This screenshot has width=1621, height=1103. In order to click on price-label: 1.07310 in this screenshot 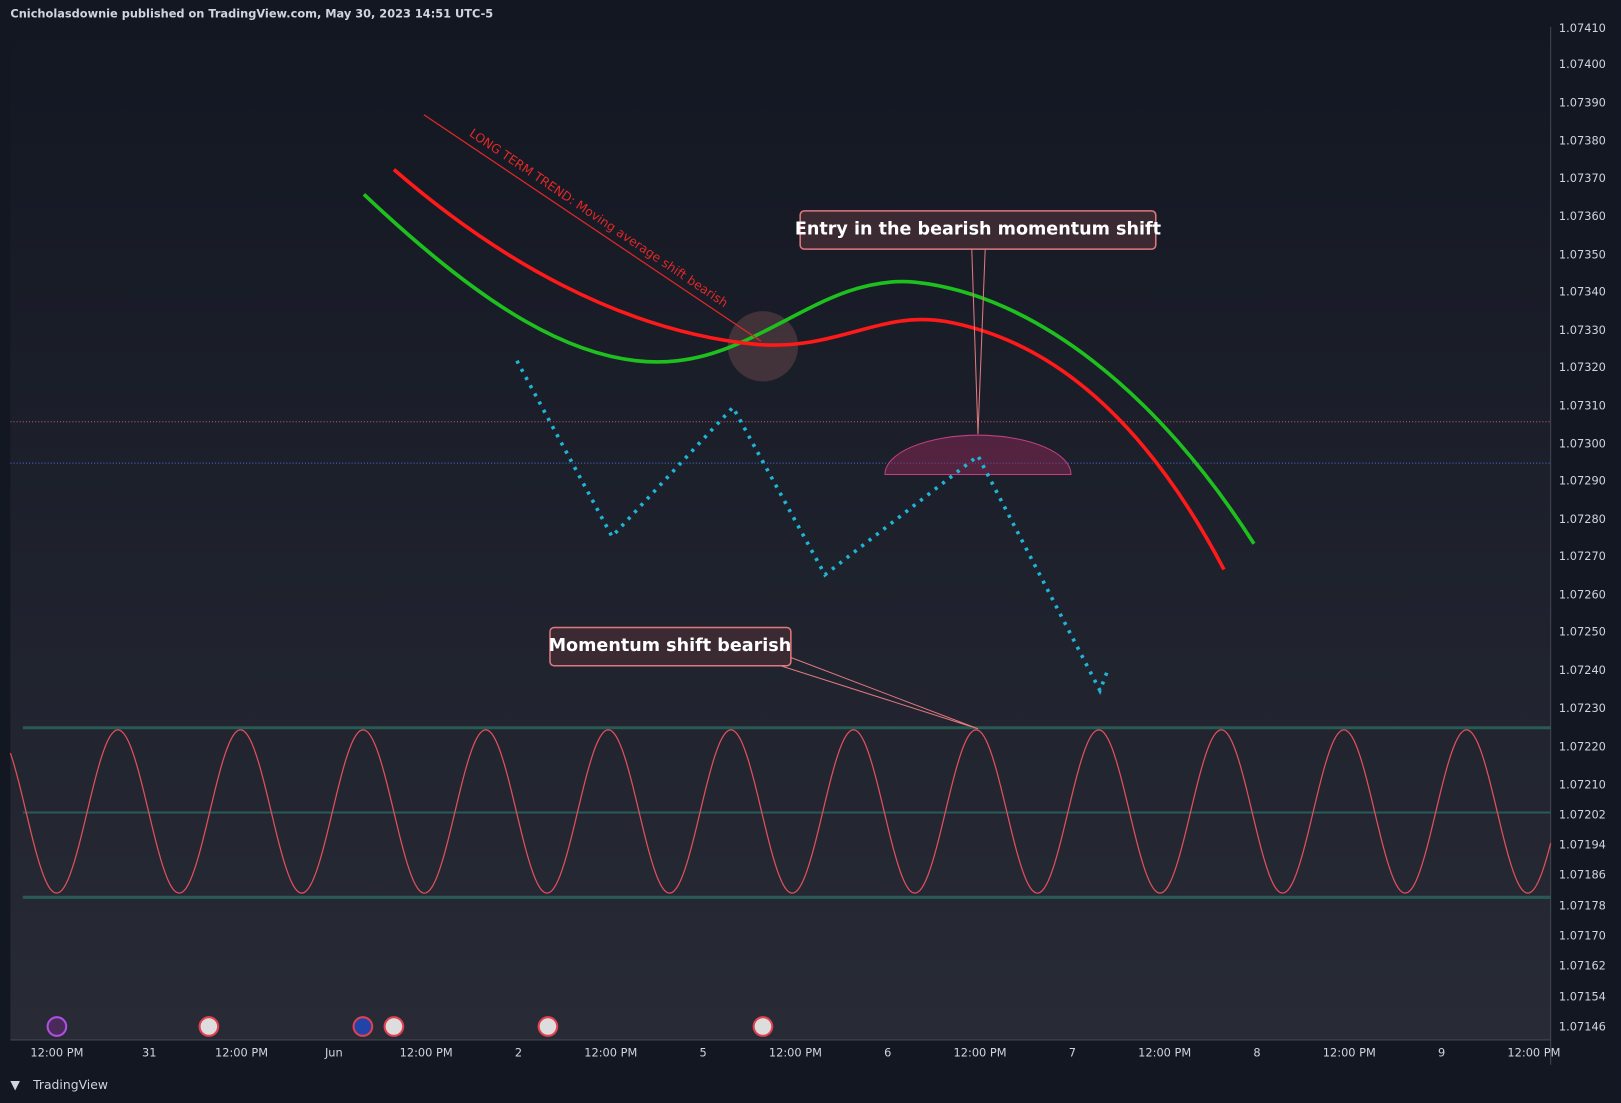, I will do `click(1582, 405)`.